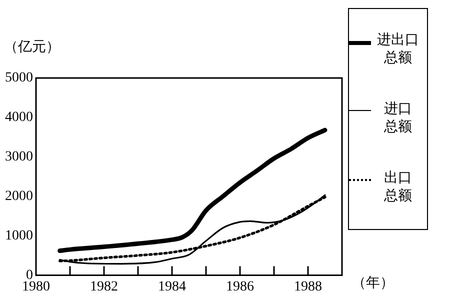 Image resolution: width=459 pixels, height=304 pixels. What do you see at coordinates (19, 118) in the screenshot?
I see `y-tick-label: 4000` at bounding box center [19, 118].